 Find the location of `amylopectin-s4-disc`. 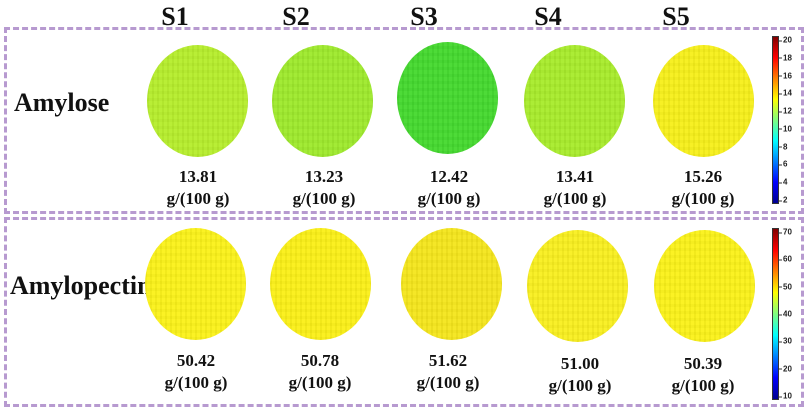

amylopectin-s4-disc is located at coordinates (577, 286).